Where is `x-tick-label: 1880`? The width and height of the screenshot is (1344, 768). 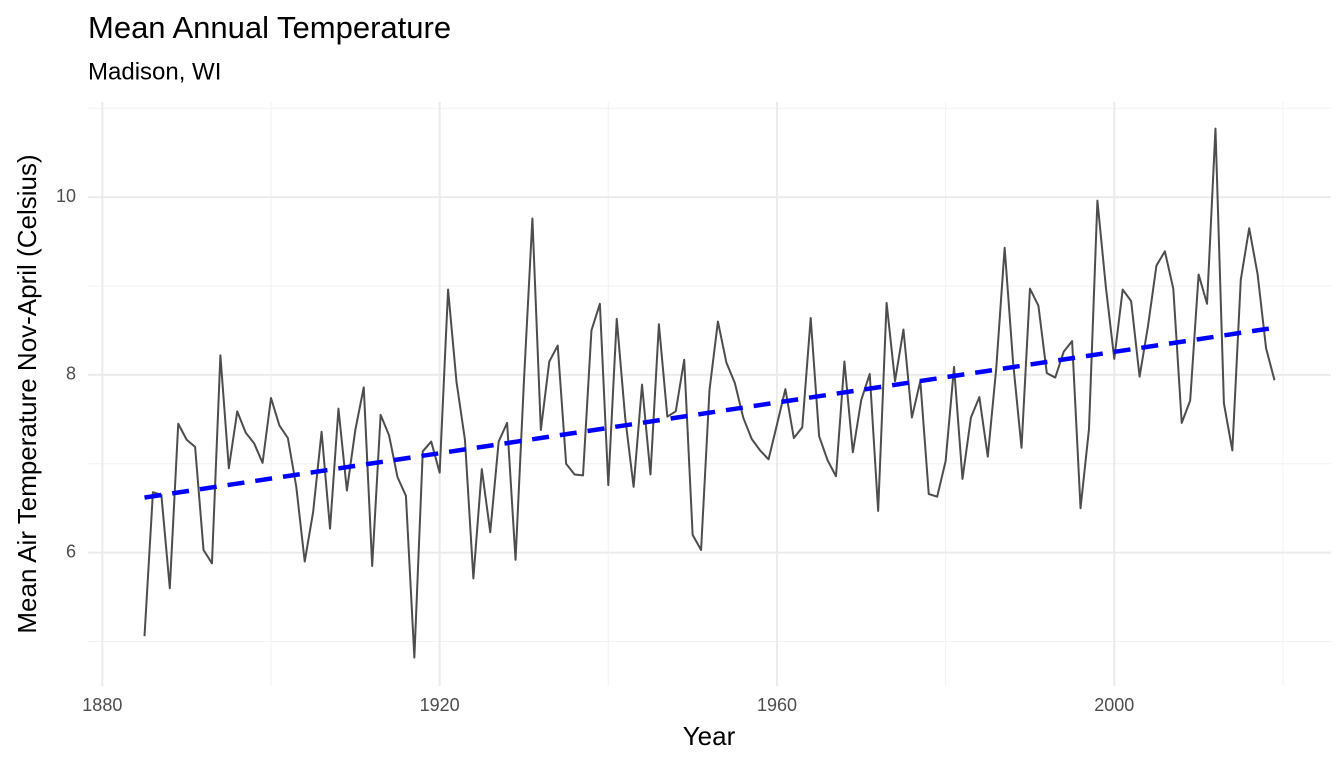
x-tick-label: 1880 is located at coordinates (102, 705).